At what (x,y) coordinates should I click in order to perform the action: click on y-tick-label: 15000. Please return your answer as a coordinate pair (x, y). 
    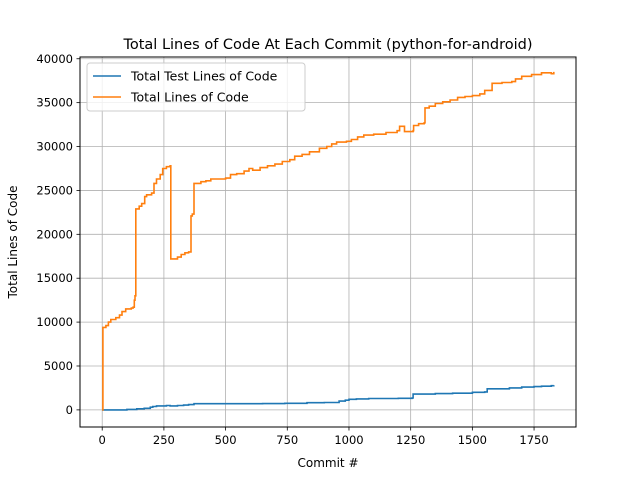
    Looking at the image, I should click on (54, 278).